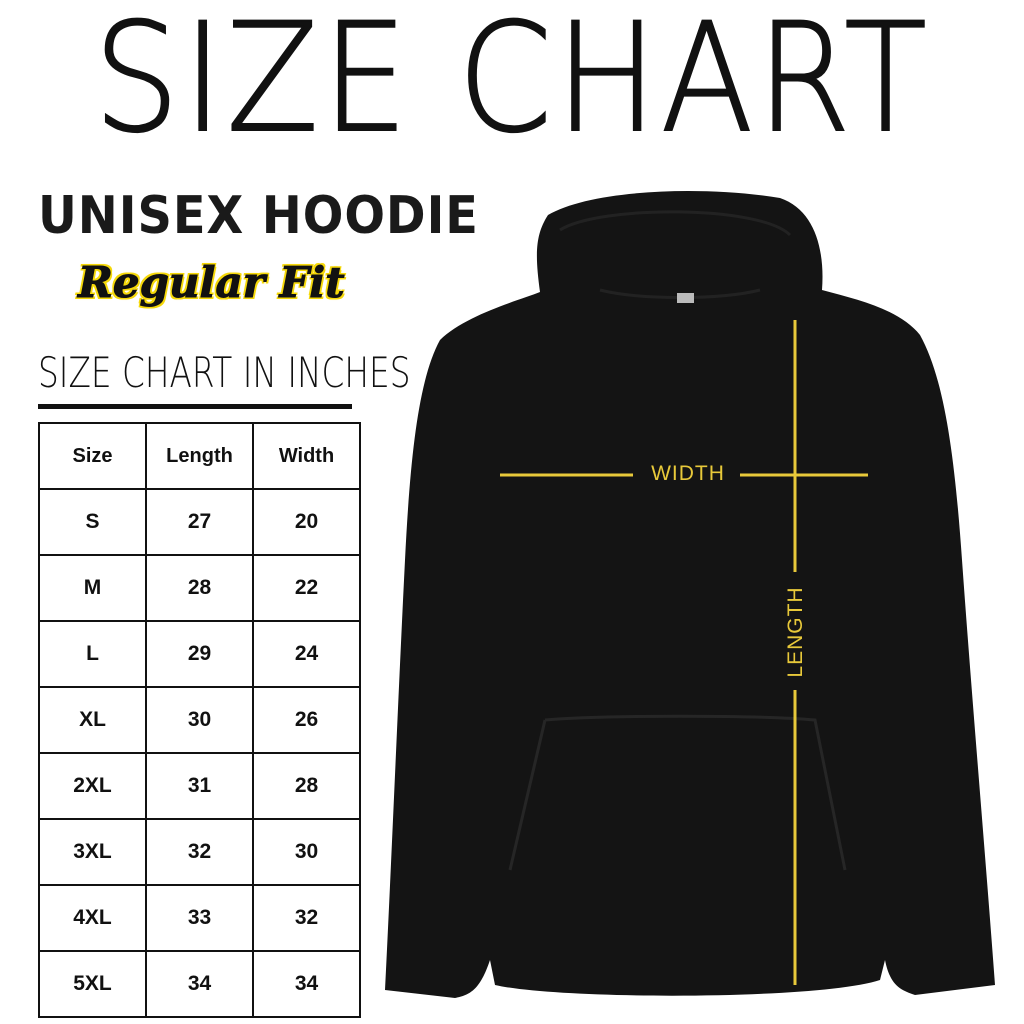 The width and height of the screenshot is (1024, 1024). I want to click on width-cell: 20, so click(306, 522).